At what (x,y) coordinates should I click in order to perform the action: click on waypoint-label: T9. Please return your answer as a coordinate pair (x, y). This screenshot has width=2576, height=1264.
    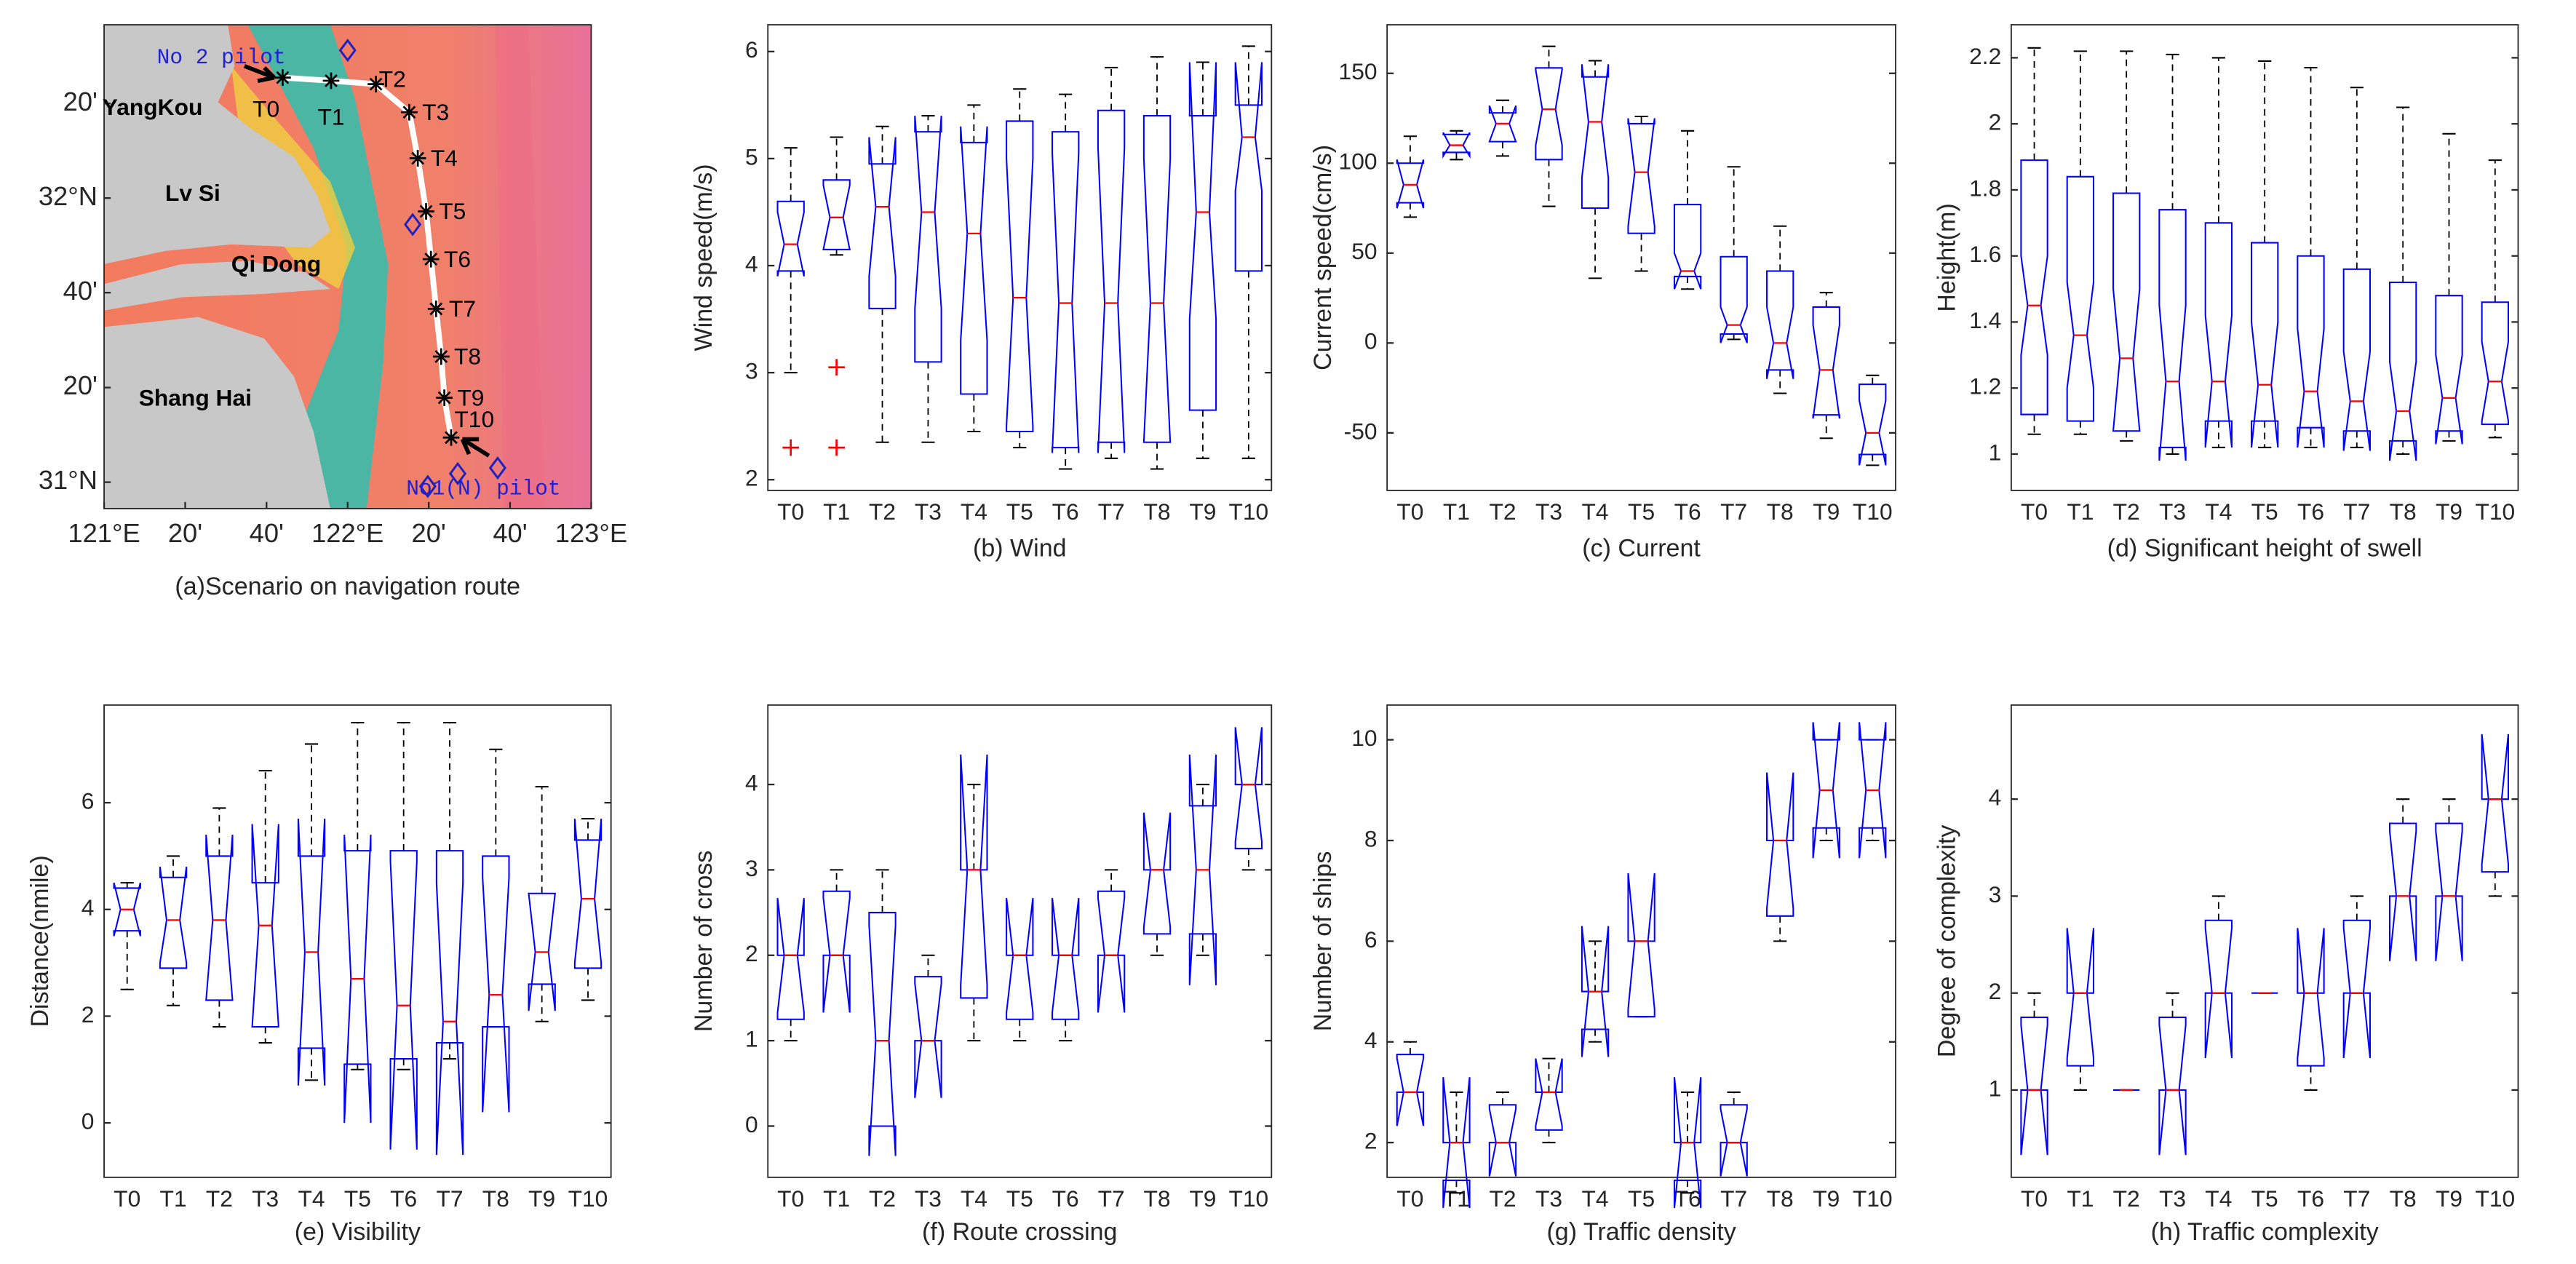
    Looking at the image, I should click on (470, 397).